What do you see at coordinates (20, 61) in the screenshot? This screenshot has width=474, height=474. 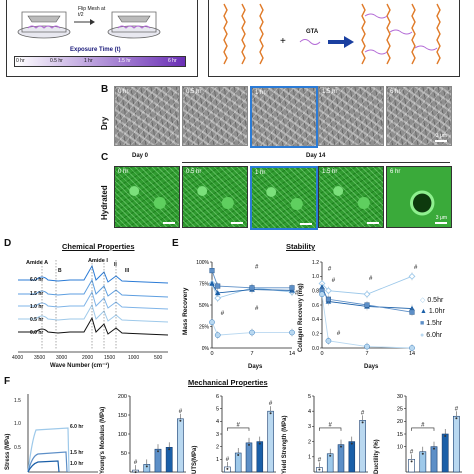 I see `exposure-tick-0: 0 hr` at bounding box center [20, 61].